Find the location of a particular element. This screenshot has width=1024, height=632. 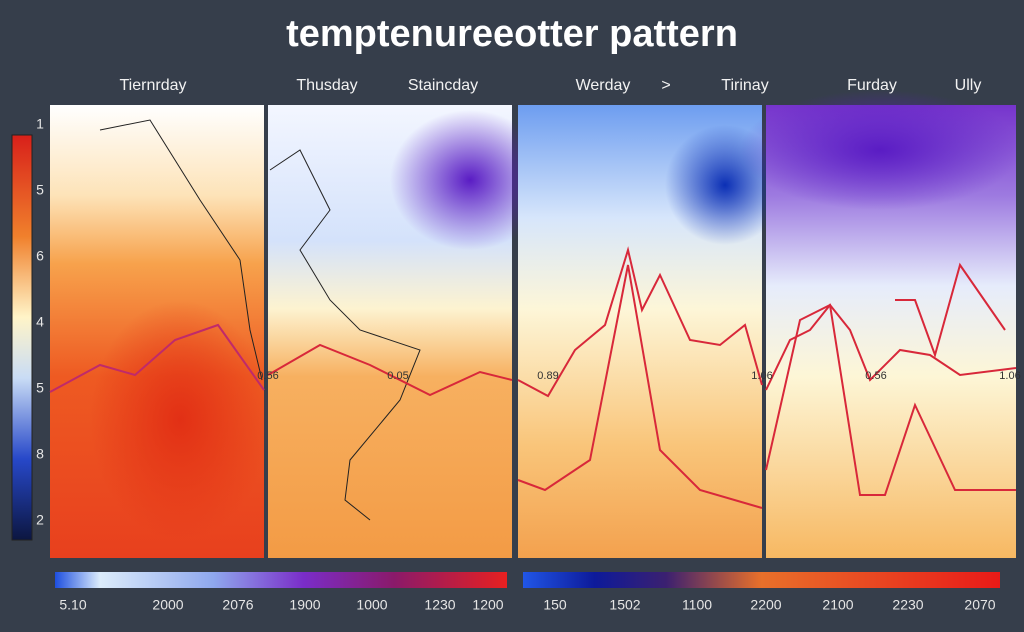

bottom-scale-label: 1200 is located at coordinates (487, 605).